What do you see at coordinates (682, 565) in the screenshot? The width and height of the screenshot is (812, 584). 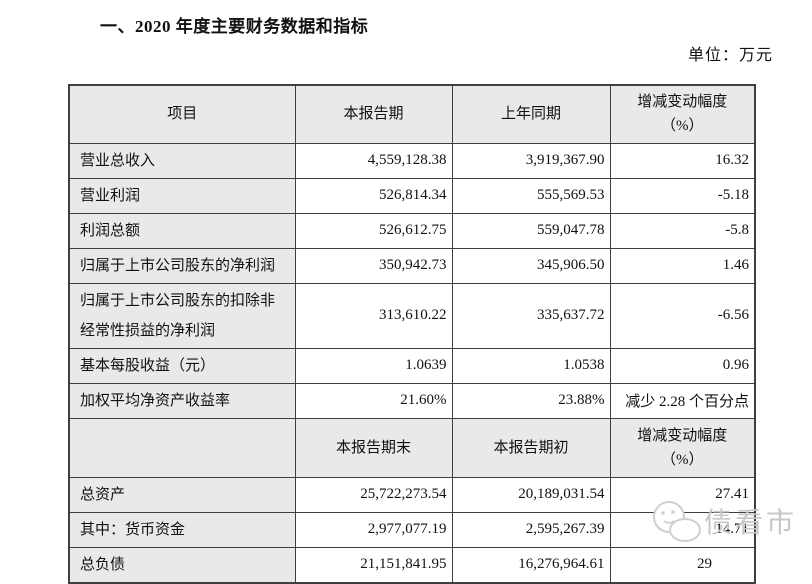 I see `change-value-cell: 29` at bounding box center [682, 565].